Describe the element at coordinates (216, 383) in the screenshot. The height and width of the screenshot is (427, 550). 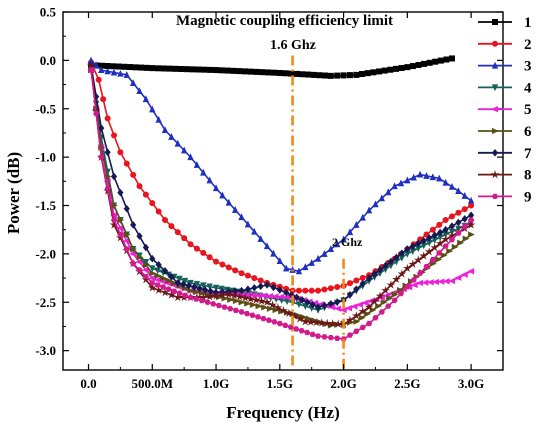
I see `x-tick-label: 1.0G` at that location.